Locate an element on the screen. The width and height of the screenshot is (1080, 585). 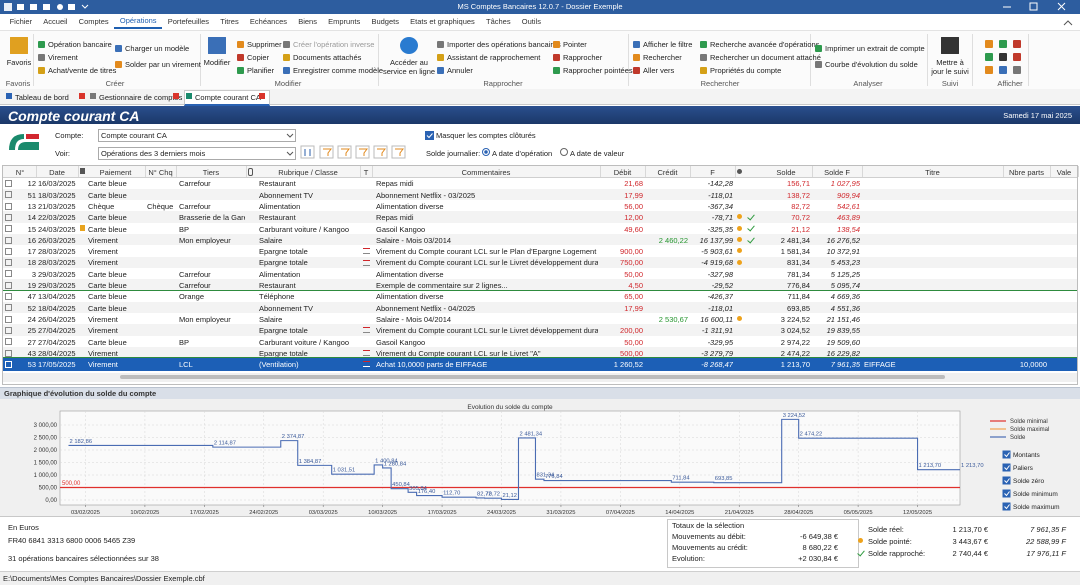
table-row is located at coordinates (540, 364).